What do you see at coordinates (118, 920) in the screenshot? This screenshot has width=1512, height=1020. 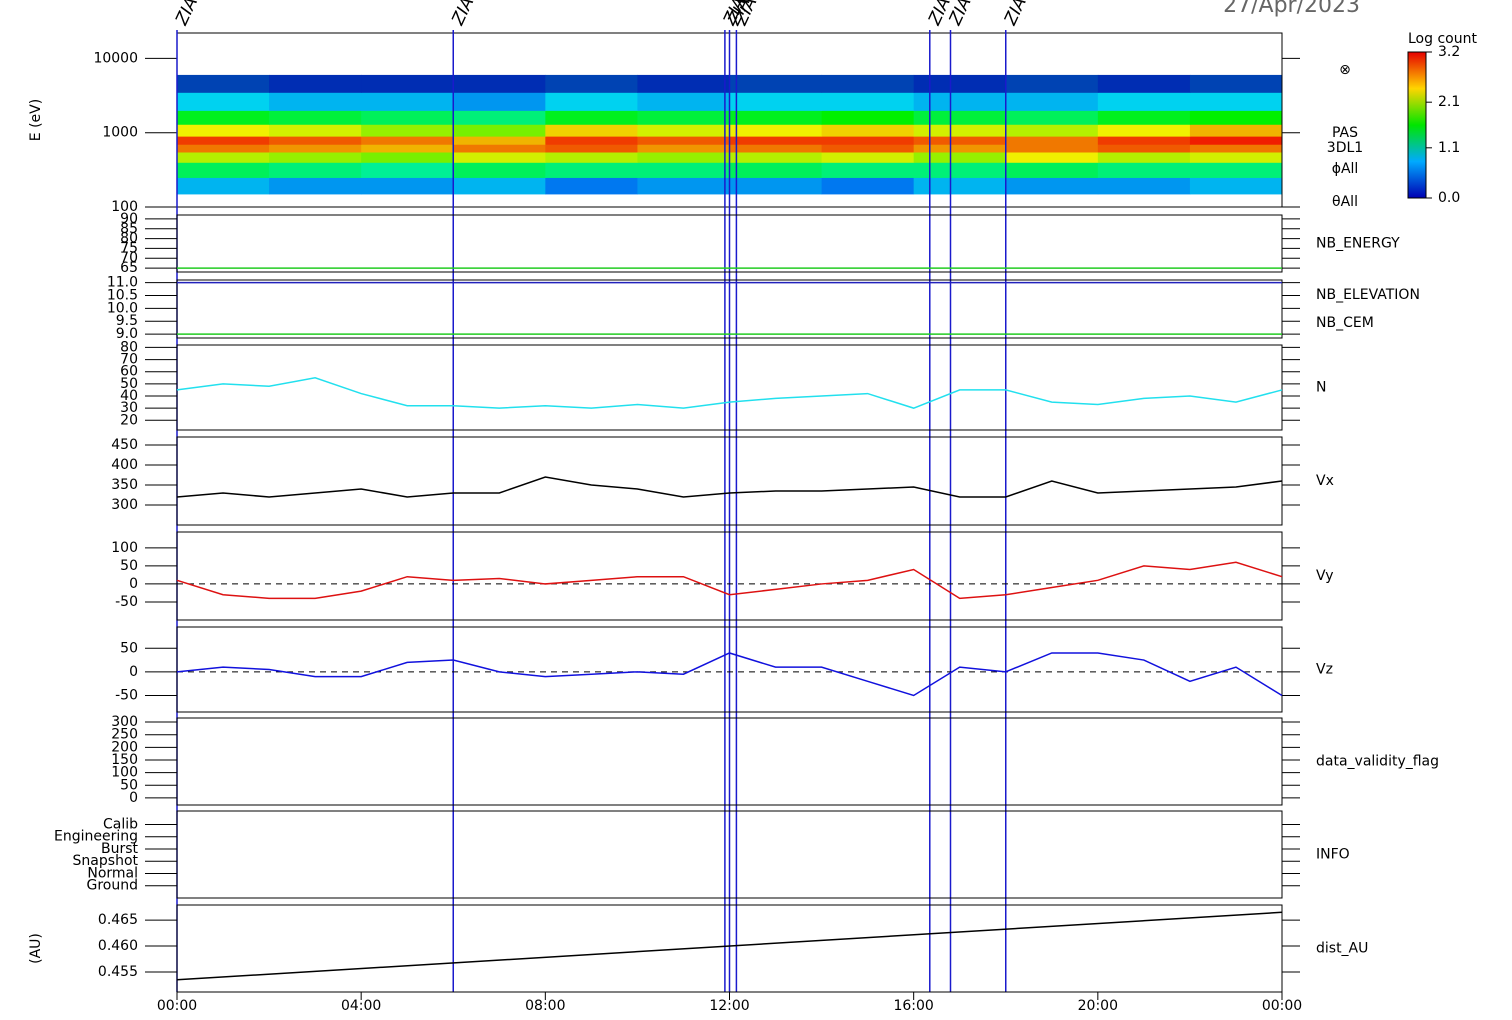 I see `y-tick-label: 0.465` at bounding box center [118, 920].